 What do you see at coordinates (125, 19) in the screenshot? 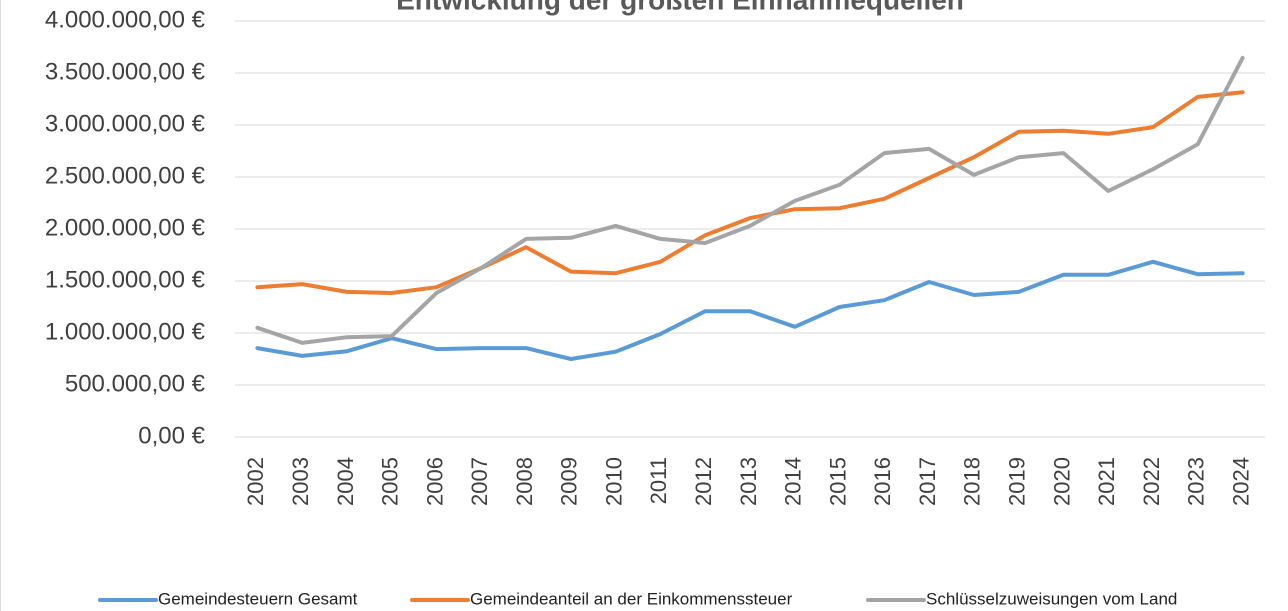
I see `y-tick-label: 4.000.000,00 €` at bounding box center [125, 19].